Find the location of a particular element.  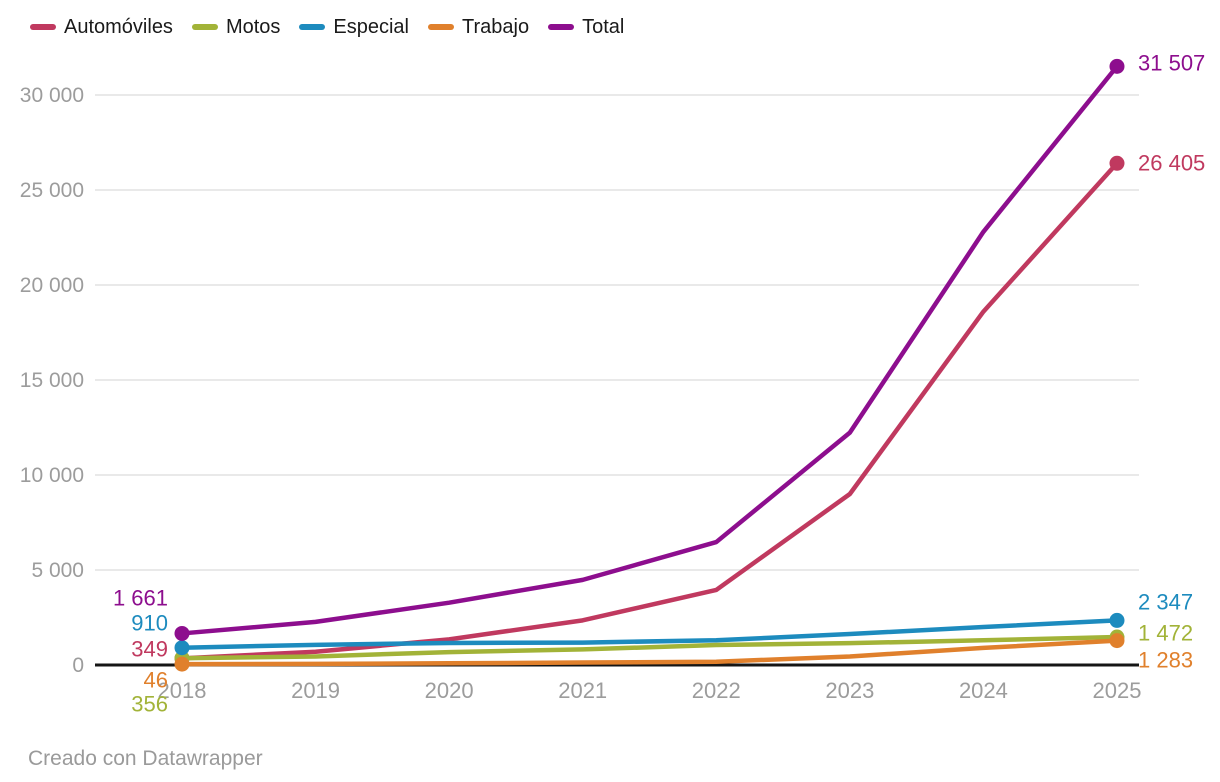

end-value-label-motos: 1 472 is located at coordinates (1165, 633).